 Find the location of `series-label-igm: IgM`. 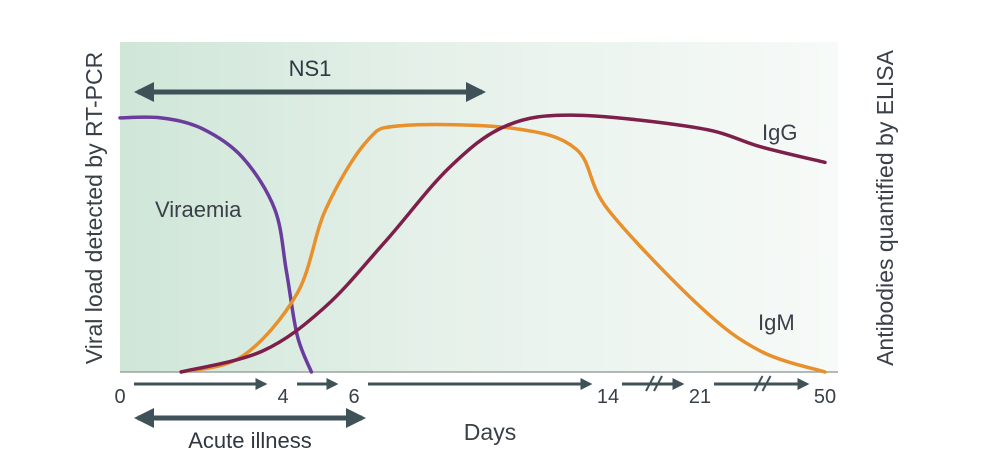

series-label-igm: IgM is located at coordinates (776, 322).